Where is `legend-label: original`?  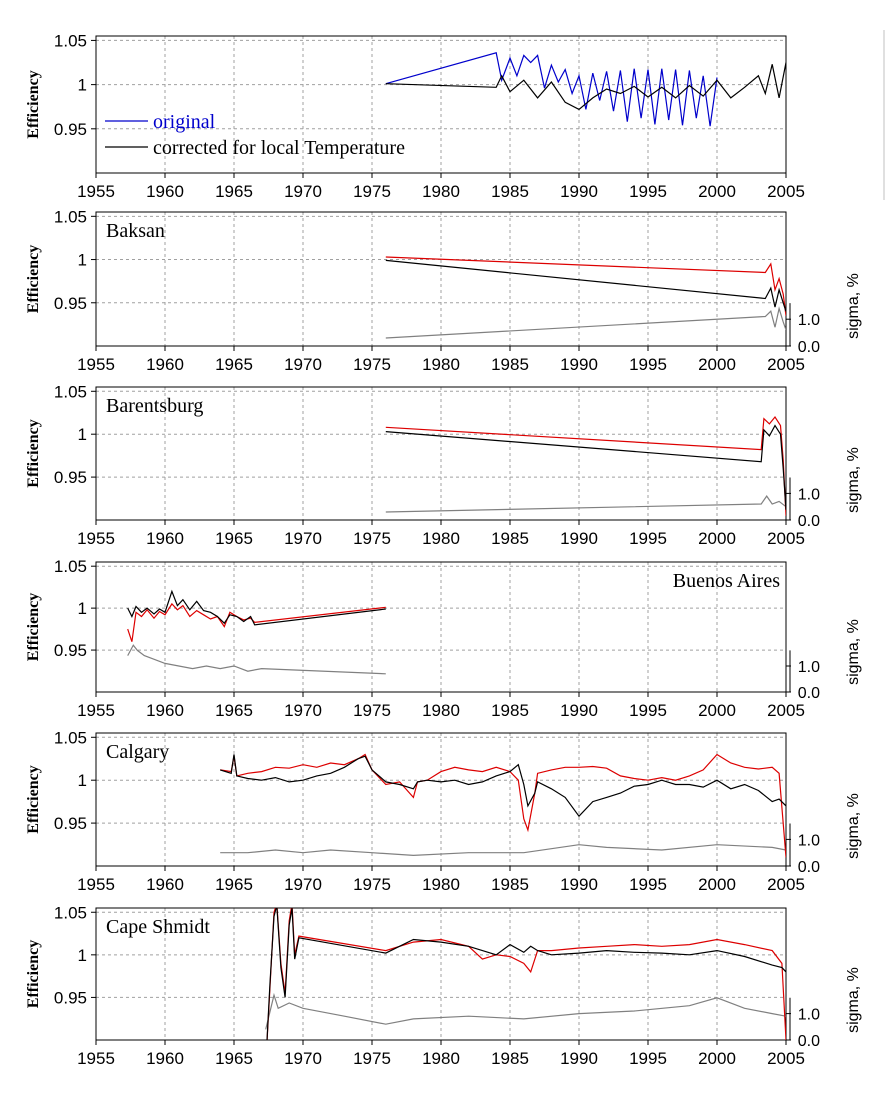
legend-label: original is located at coordinates (184, 122).